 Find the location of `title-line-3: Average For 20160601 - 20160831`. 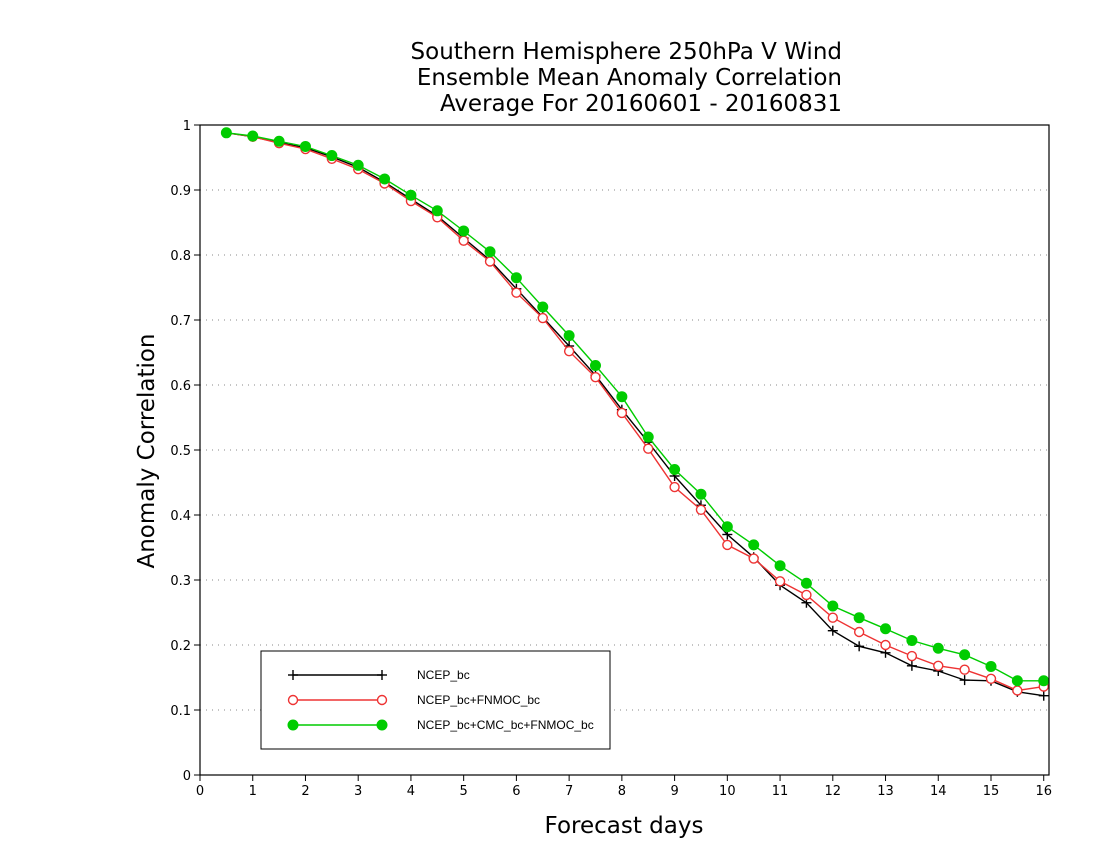

title-line-3: Average For 20160601 - 20160831 is located at coordinates (641, 104).